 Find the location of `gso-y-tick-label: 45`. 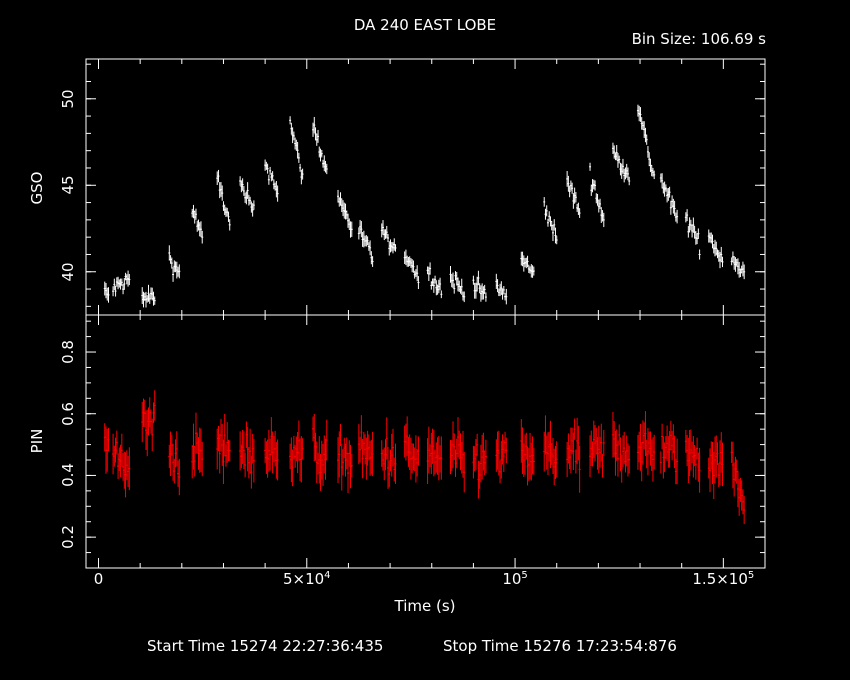

gso-y-tick-label: 45 is located at coordinates (68, 185).